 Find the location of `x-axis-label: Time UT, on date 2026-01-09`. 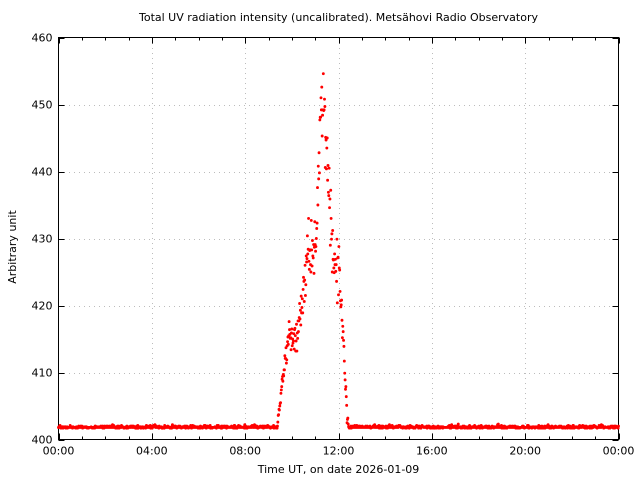

x-axis-label: Time UT, on date 2026-01-09 is located at coordinates (338, 469).